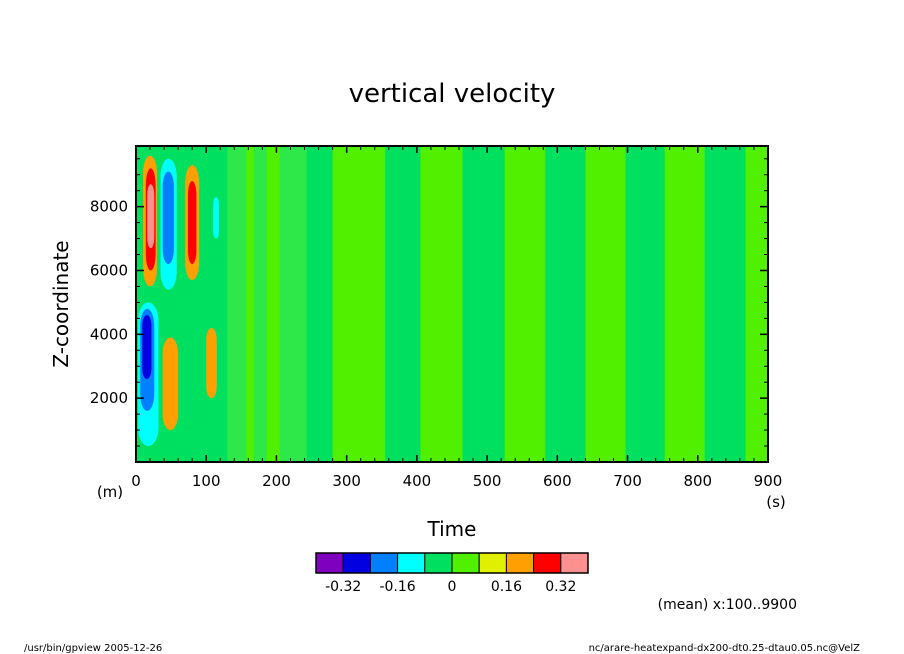  I want to click on x-tick-label: 700, so click(627, 481).